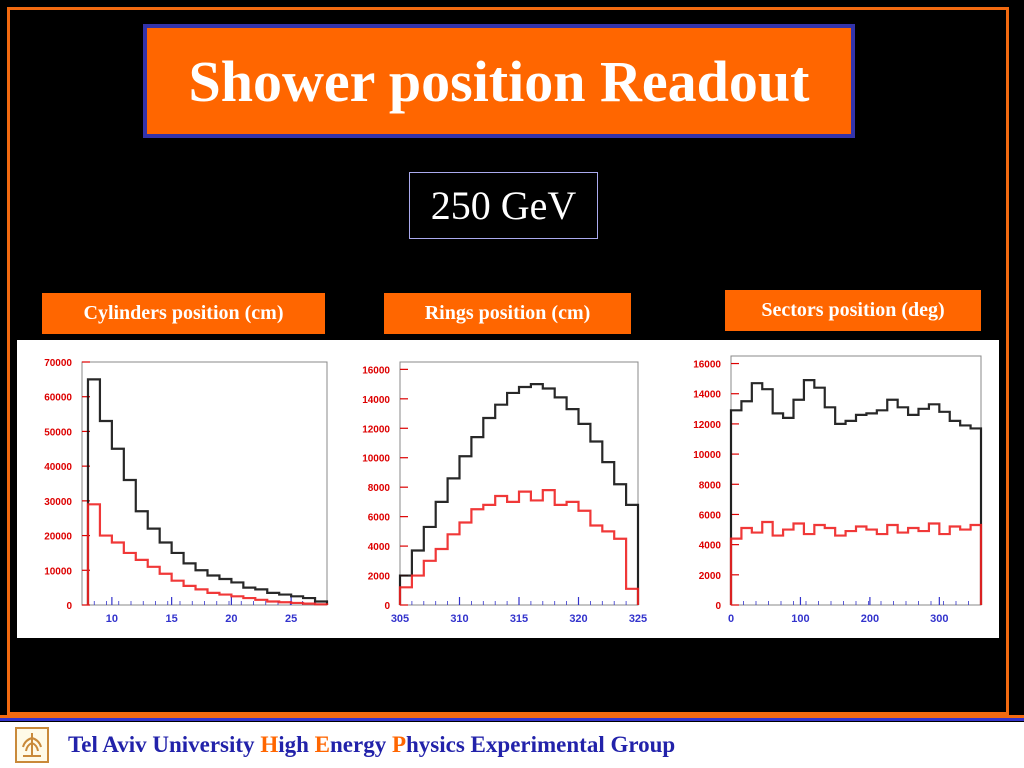  What do you see at coordinates (296, 744) in the screenshot?
I see `footer-text-part: igh` at bounding box center [296, 744].